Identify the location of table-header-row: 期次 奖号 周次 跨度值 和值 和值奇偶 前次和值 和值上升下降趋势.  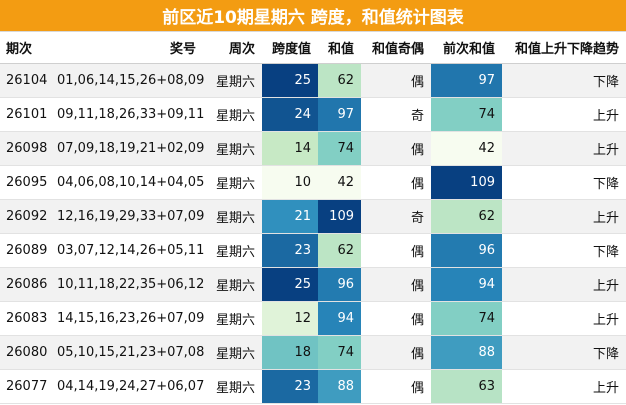
(313, 47).